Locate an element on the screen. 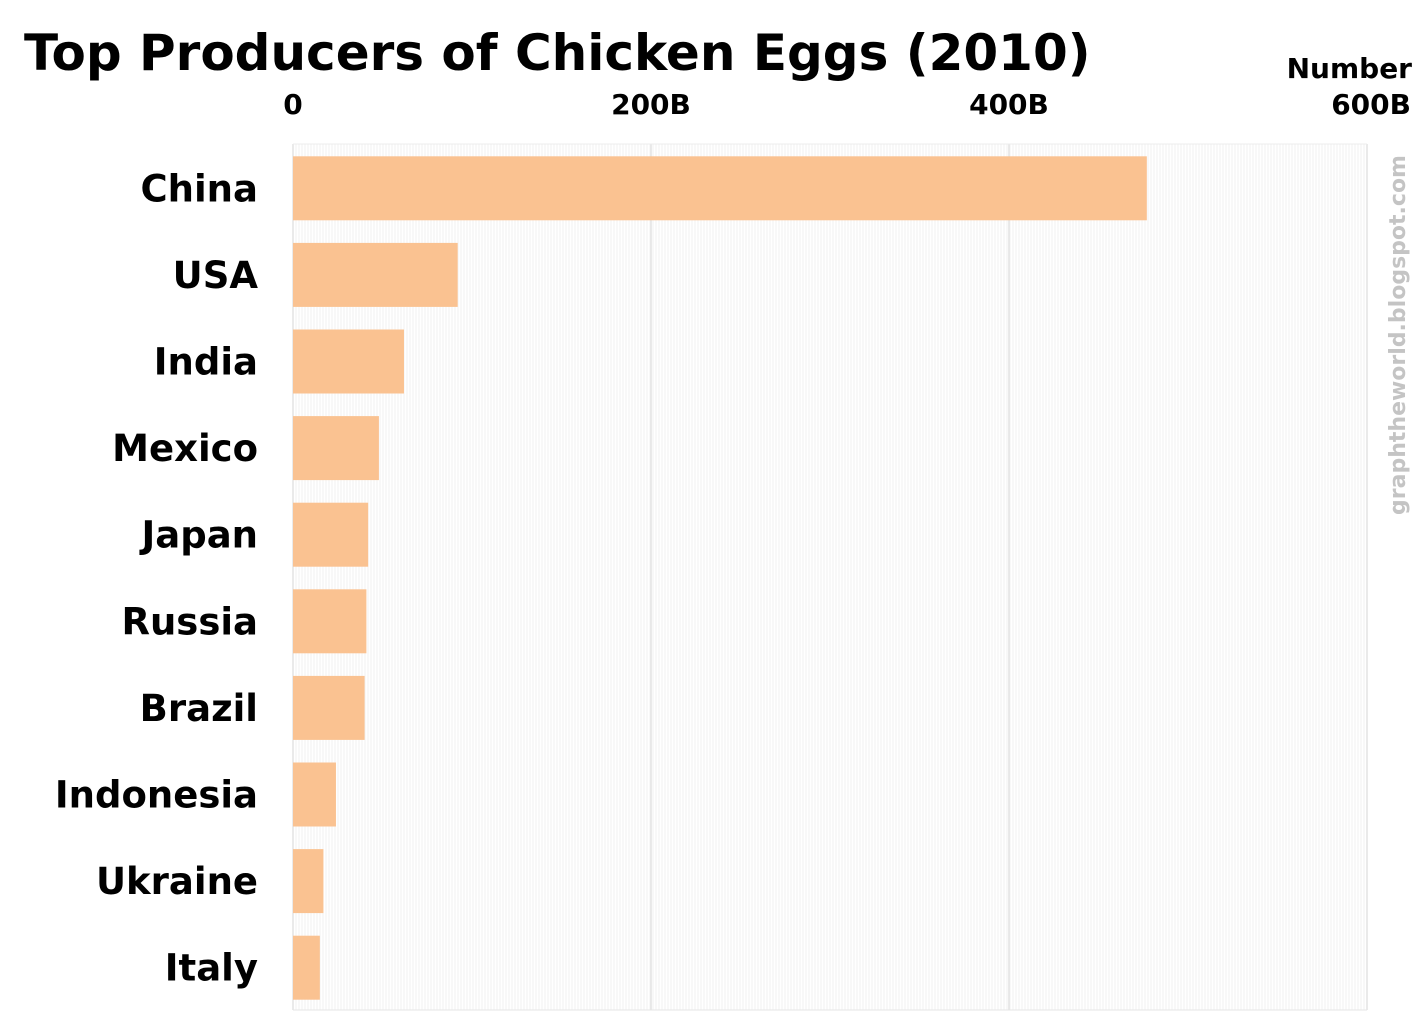 This screenshot has height=1036, width=1426. x-tick-label: 600B is located at coordinates (1371, 104).